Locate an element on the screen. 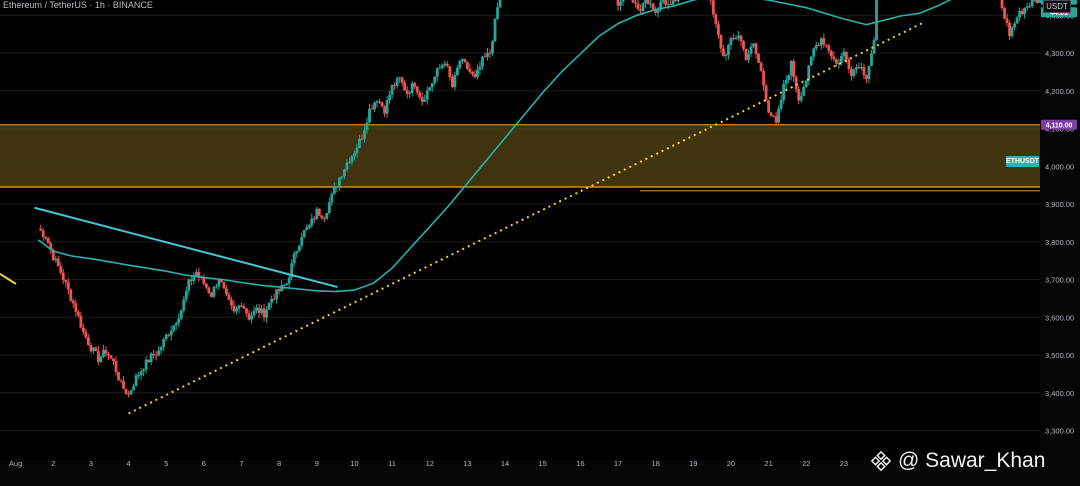 The image size is (1080, 486). x-tick-label: 9 is located at coordinates (317, 463).